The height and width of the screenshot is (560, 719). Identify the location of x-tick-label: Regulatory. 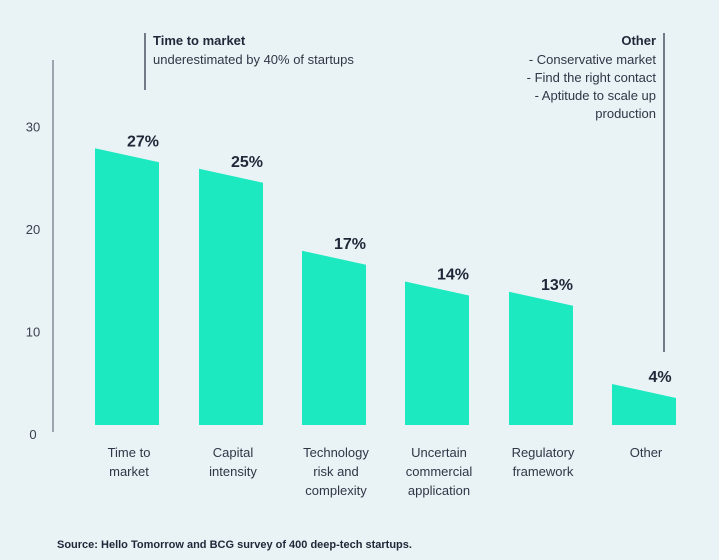
(543, 452).